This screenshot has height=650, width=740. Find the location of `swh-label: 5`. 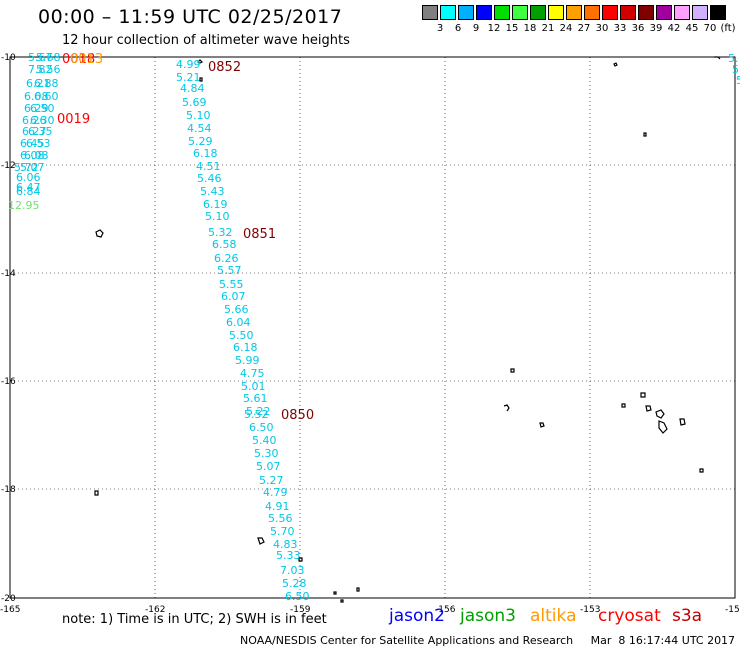

swh-label: 5 is located at coordinates (738, 80).